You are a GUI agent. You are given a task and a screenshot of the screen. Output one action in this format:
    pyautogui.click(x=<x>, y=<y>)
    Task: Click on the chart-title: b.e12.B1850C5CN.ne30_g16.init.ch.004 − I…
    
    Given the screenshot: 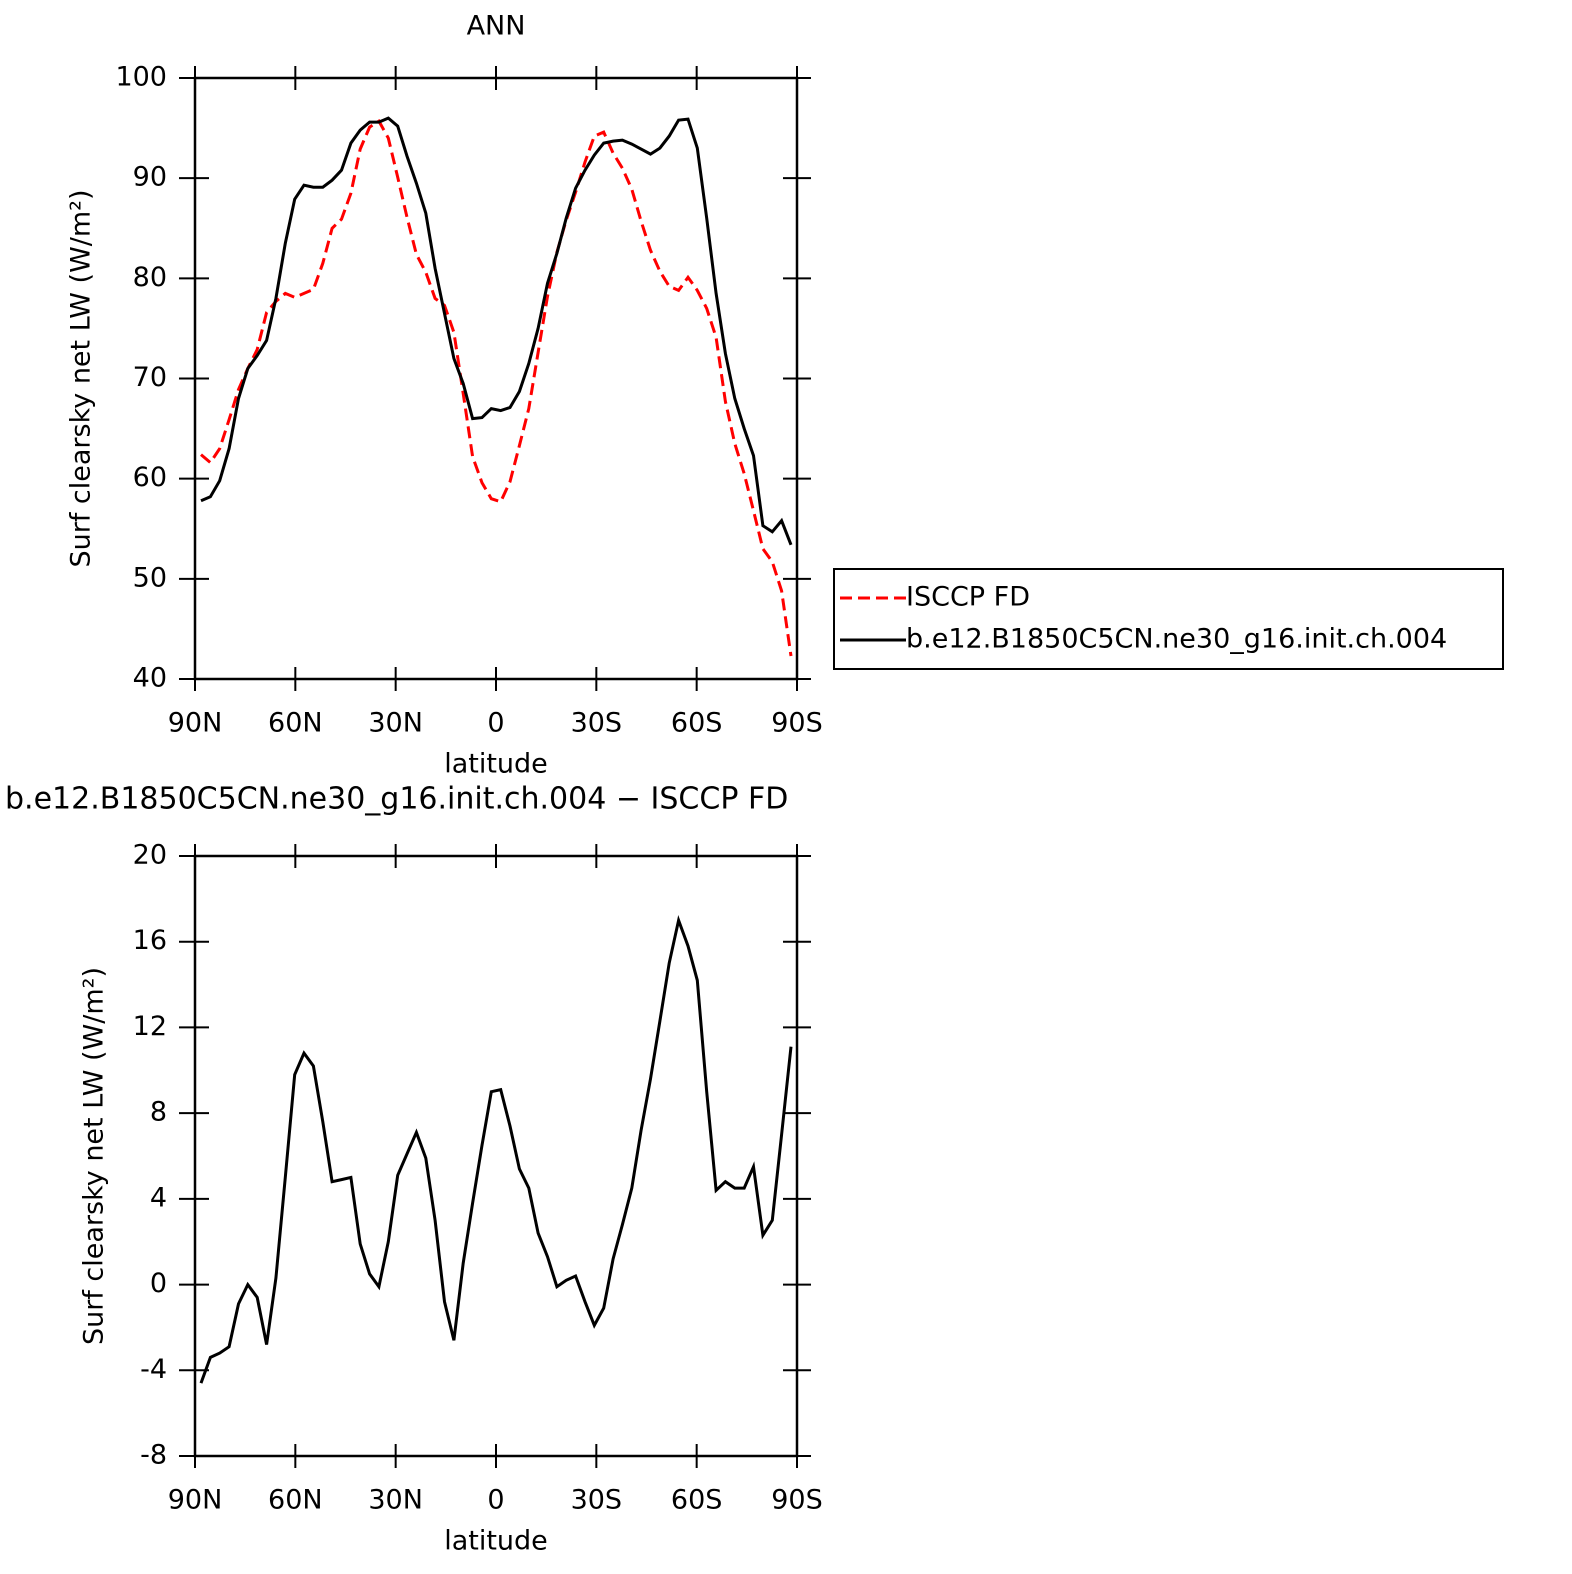 What is the action you would take?
    pyautogui.click(x=396, y=799)
    